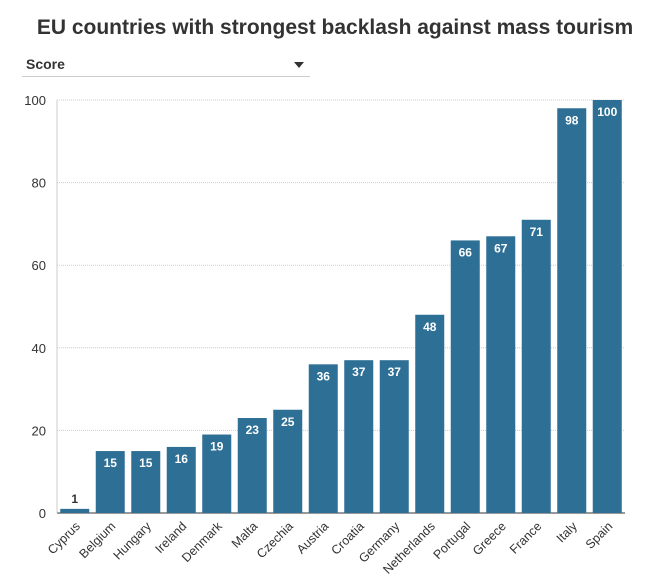 Image resolution: width=670 pixels, height=583 pixels. I want to click on x-tick-label: France, so click(525, 537).